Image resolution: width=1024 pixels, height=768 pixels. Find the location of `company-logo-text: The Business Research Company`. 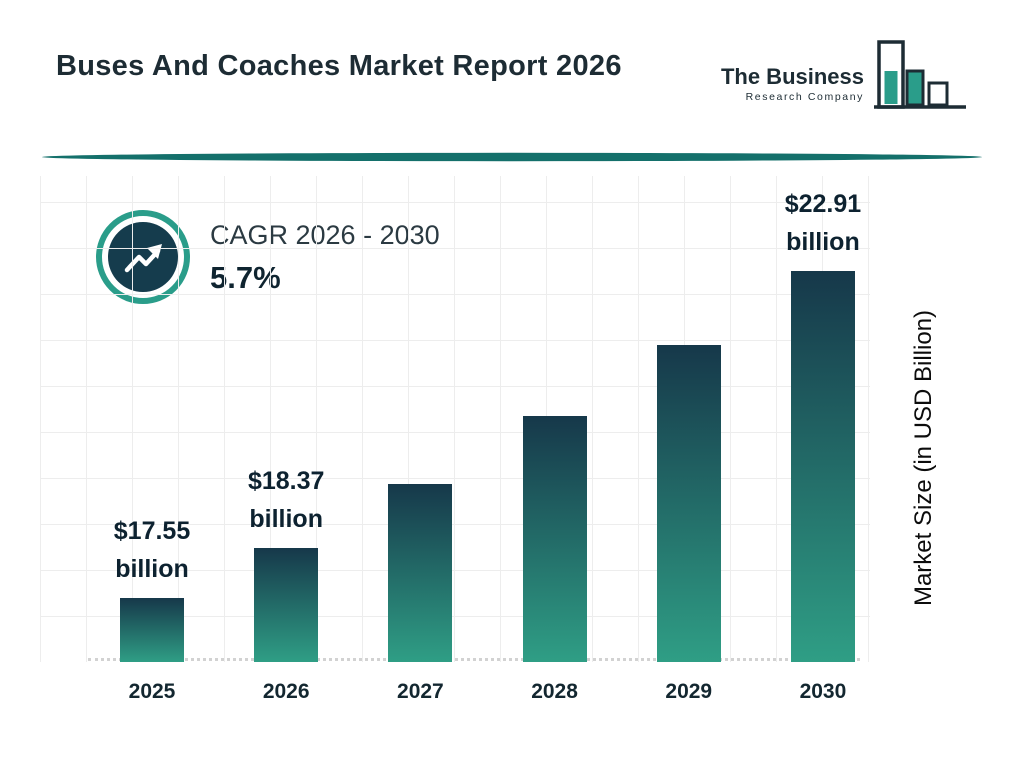

company-logo-text: The Business Research Company is located at coordinates (792, 70).